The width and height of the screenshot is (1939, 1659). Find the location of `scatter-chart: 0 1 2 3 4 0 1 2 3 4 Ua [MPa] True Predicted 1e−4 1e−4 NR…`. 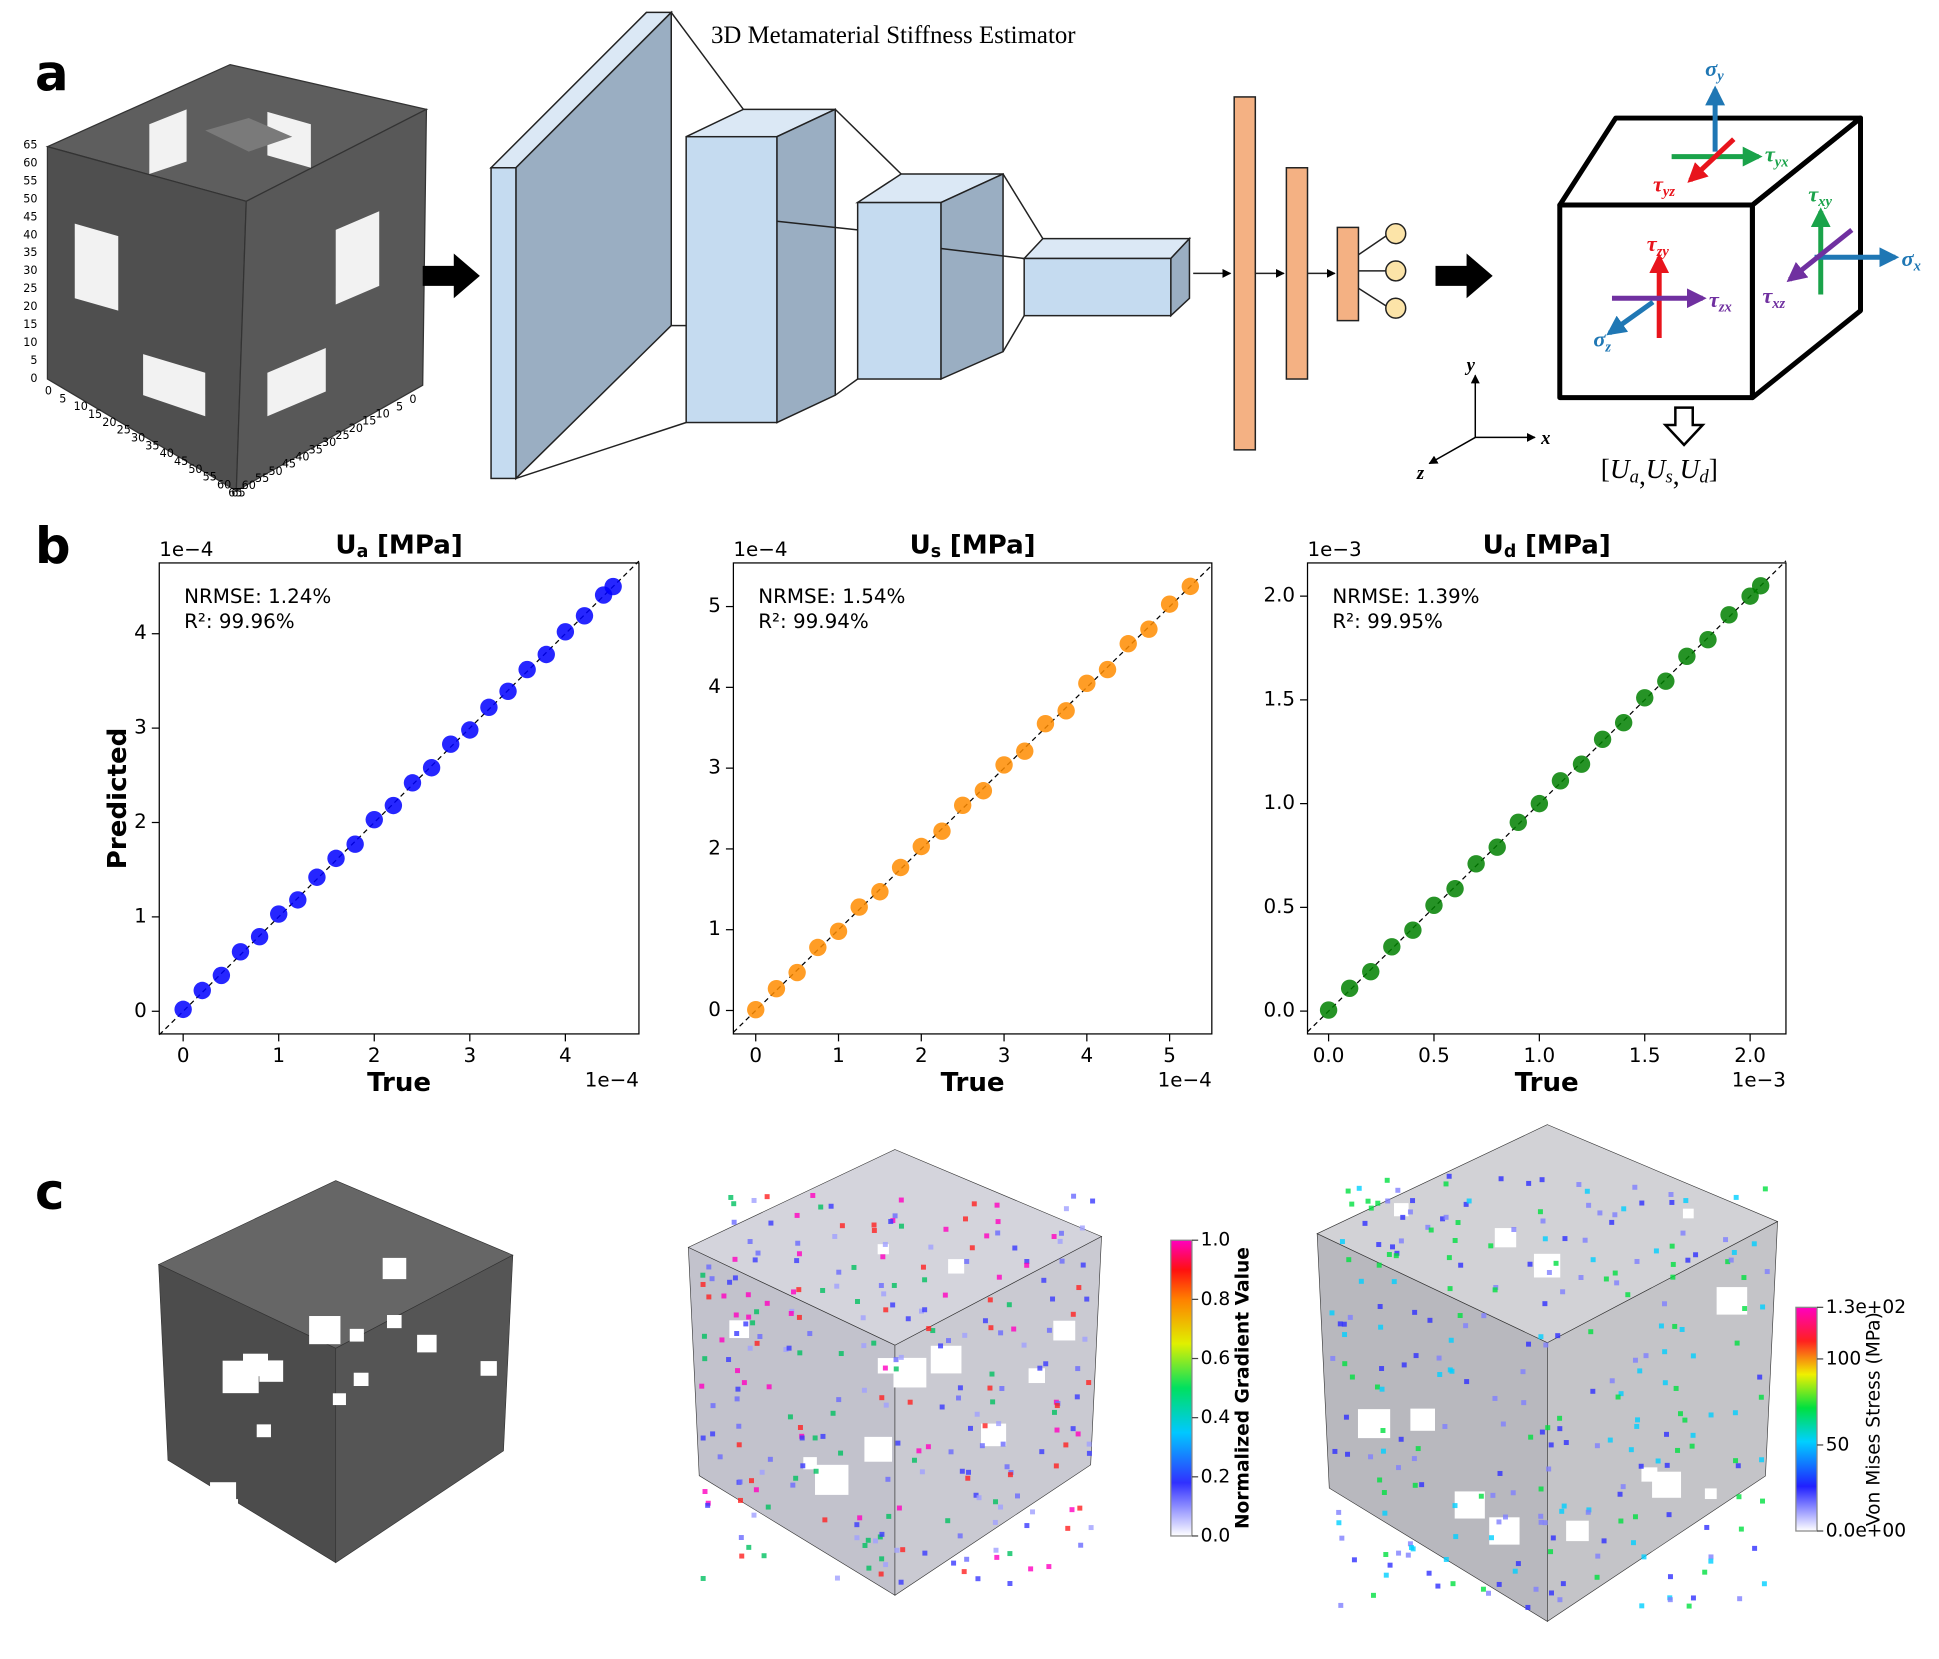

scatter-chart: 0 1 2 3 4 0 1 2 3 4 Ua [MPa] True Predicted 1e−4 1e−4 NR… is located at coordinates (371, 814).